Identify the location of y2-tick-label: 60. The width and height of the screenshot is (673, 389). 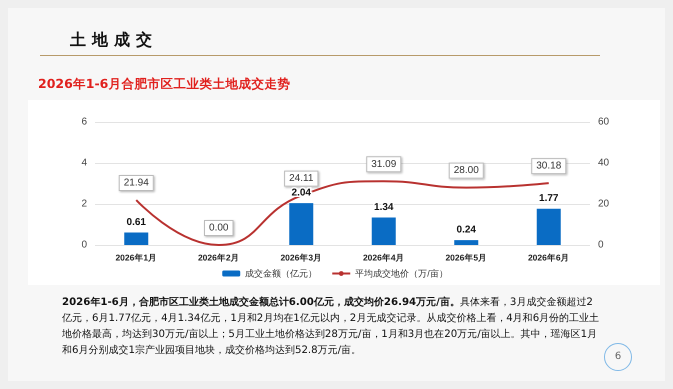
(604, 122).